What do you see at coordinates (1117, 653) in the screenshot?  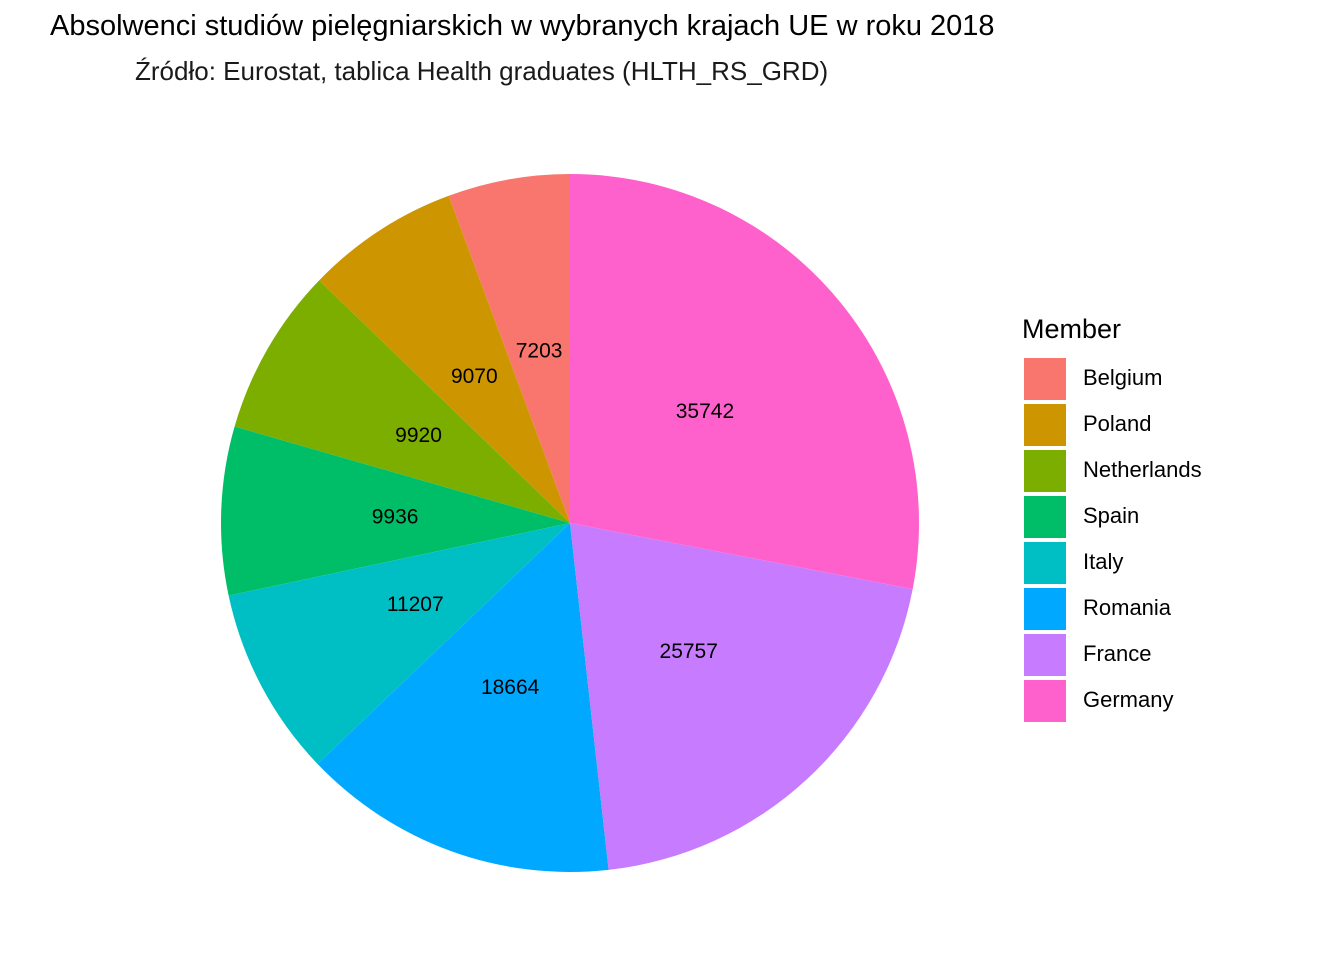 I see `legend-label-france: France` at bounding box center [1117, 653].